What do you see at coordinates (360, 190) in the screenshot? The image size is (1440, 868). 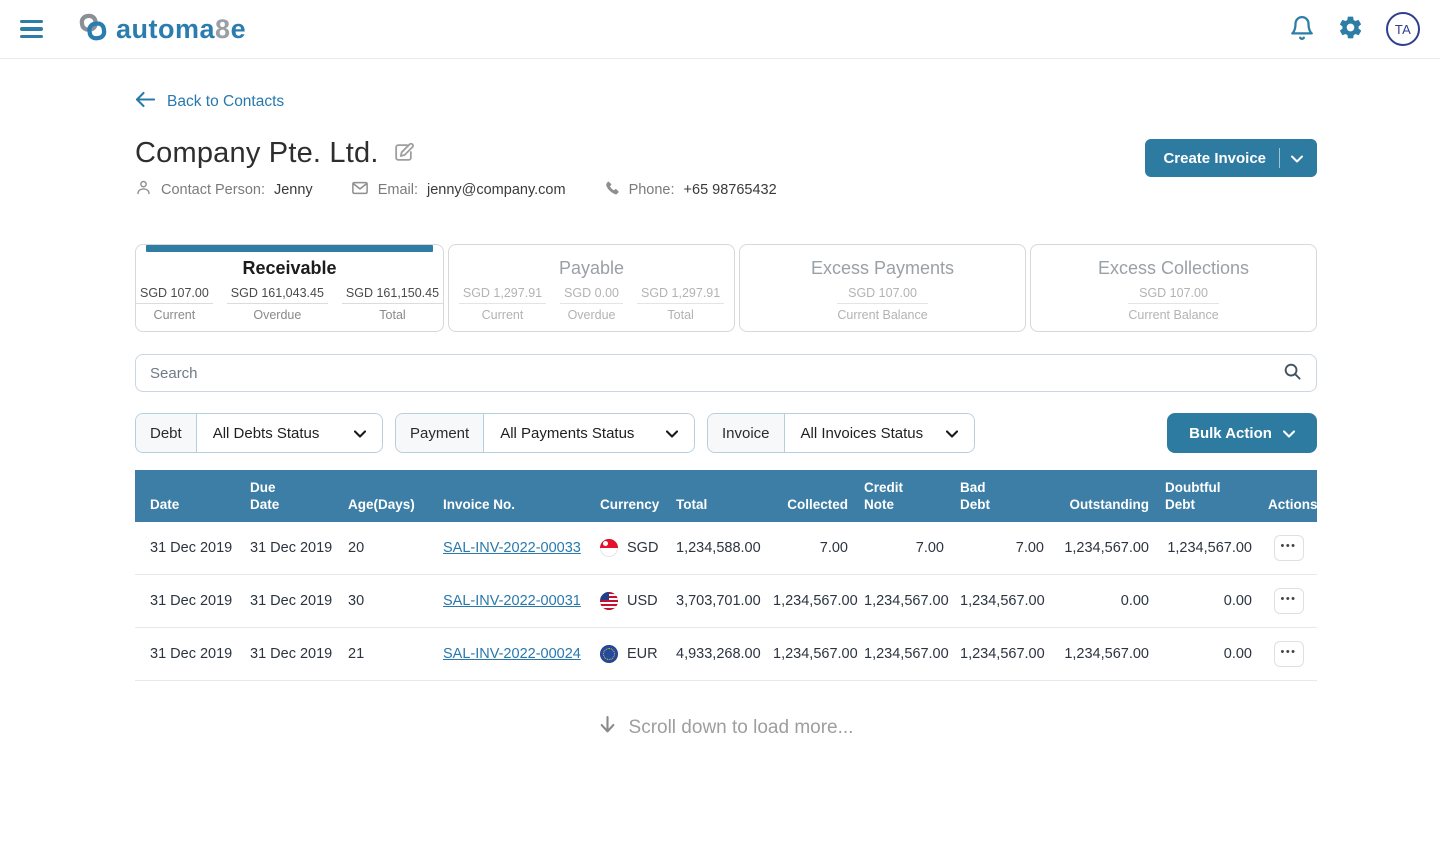 I see `mail-icon` at bounding box center [360, 190].